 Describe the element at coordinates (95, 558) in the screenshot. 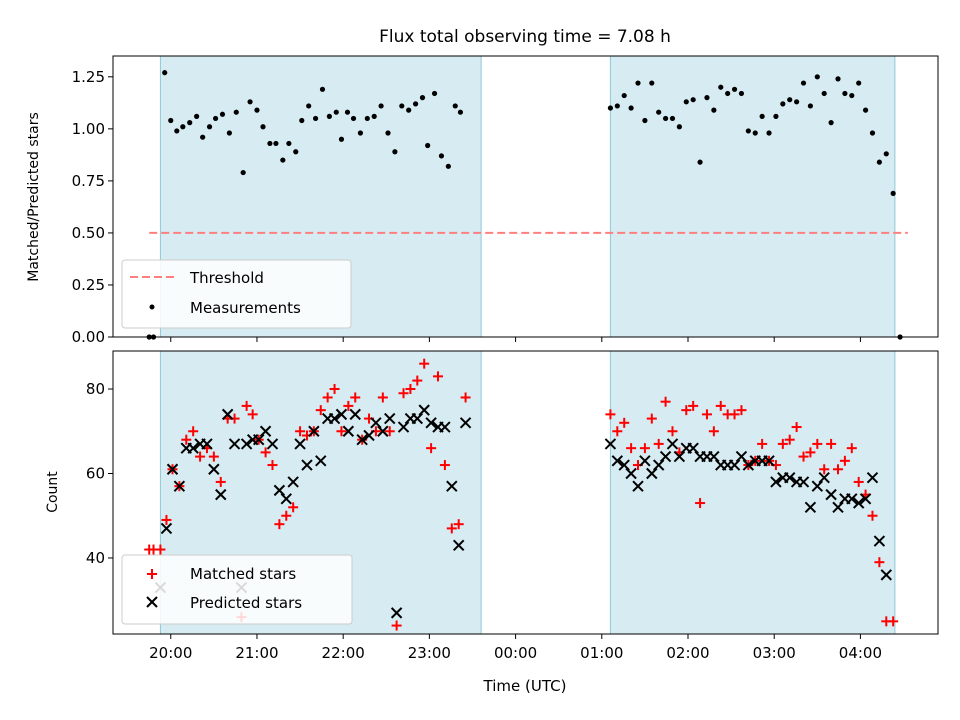

I see `y-tick-label: 40` at that location.